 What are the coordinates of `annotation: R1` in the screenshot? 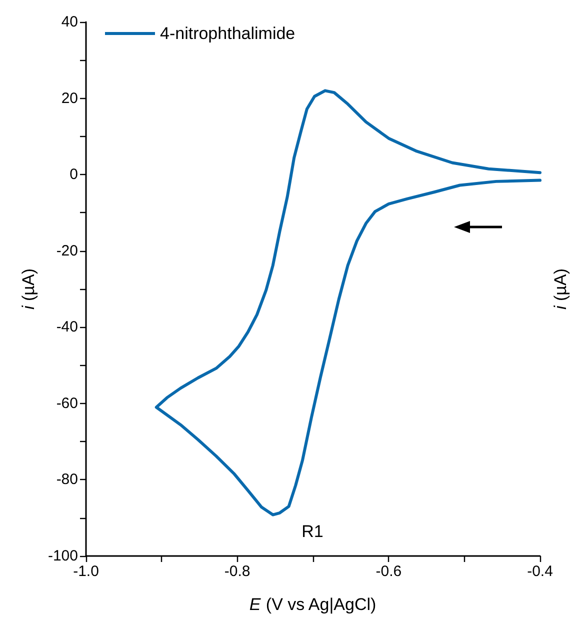 It's located at (313, 531).